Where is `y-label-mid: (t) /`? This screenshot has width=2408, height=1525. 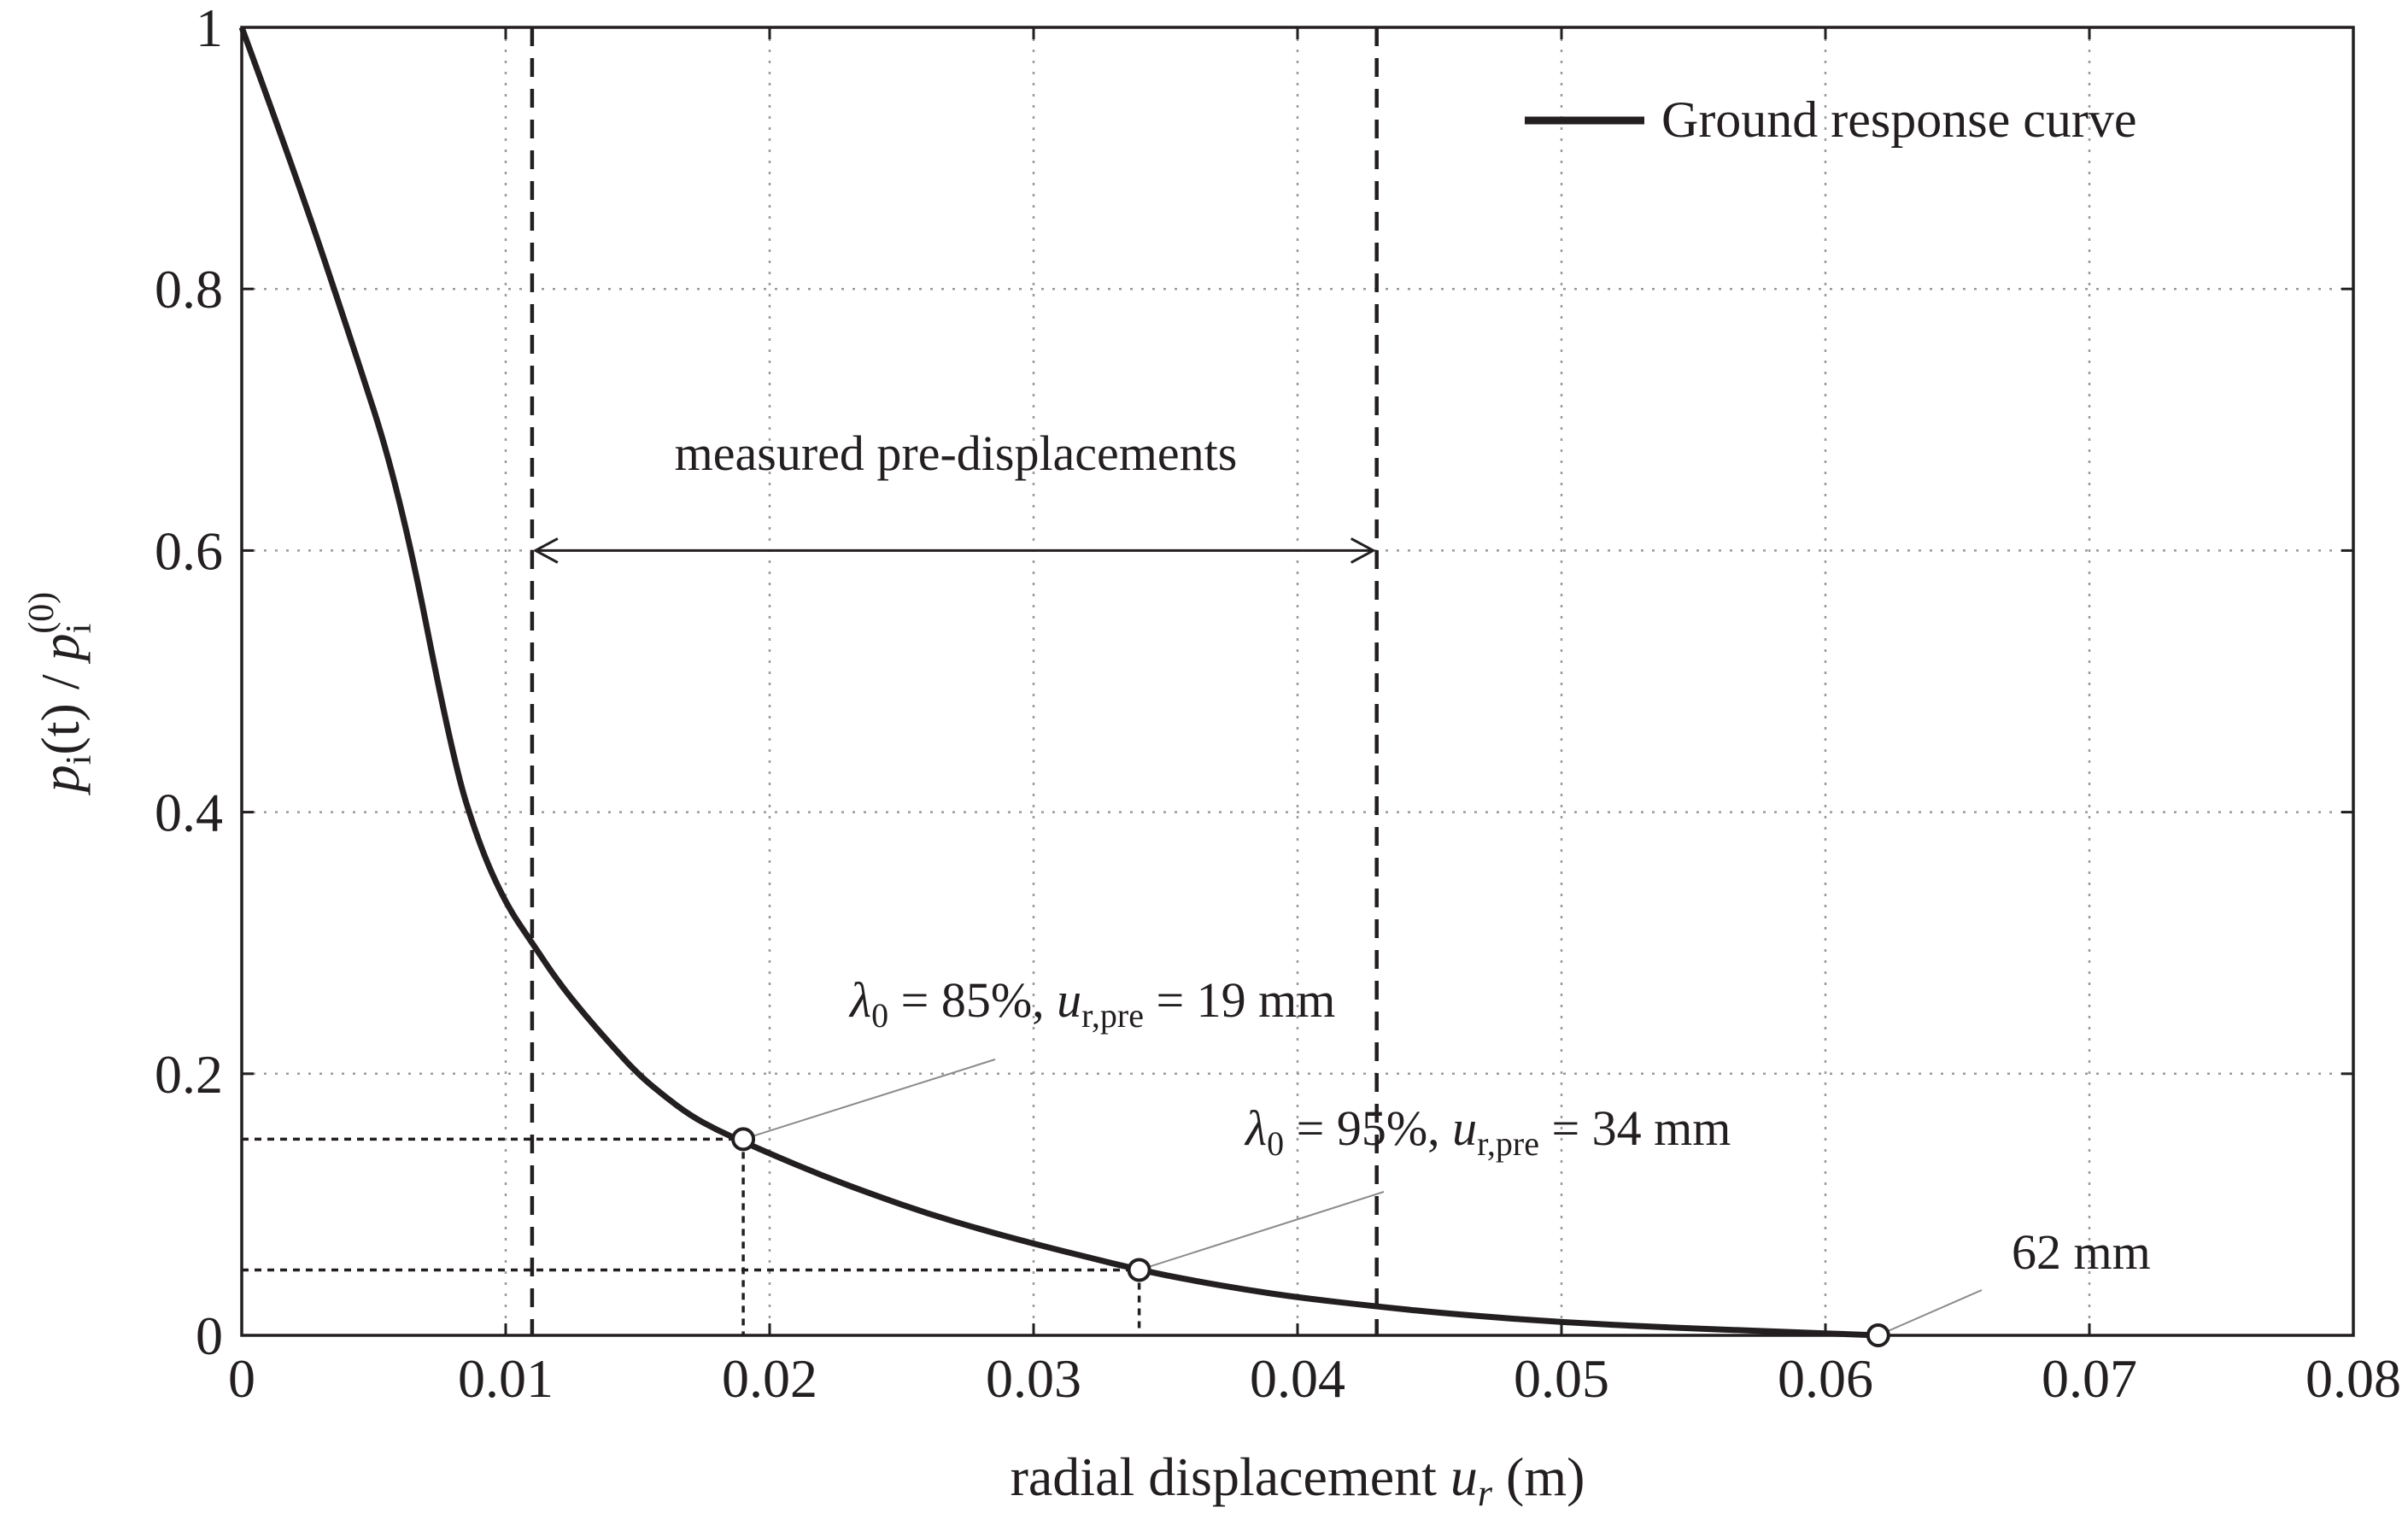 y-label-mid: (t) / is located at coordinates (60, 707).